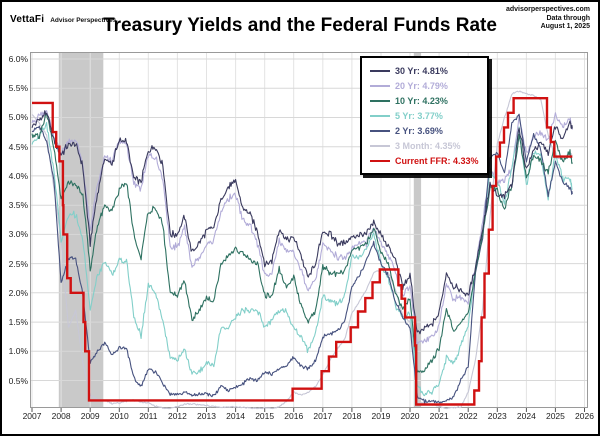 This screenshot has width=600, height=436. Describe the element at coordinates (323, 416) in the screenshot. I see `x-axis-tick-label: 2017` at that location.